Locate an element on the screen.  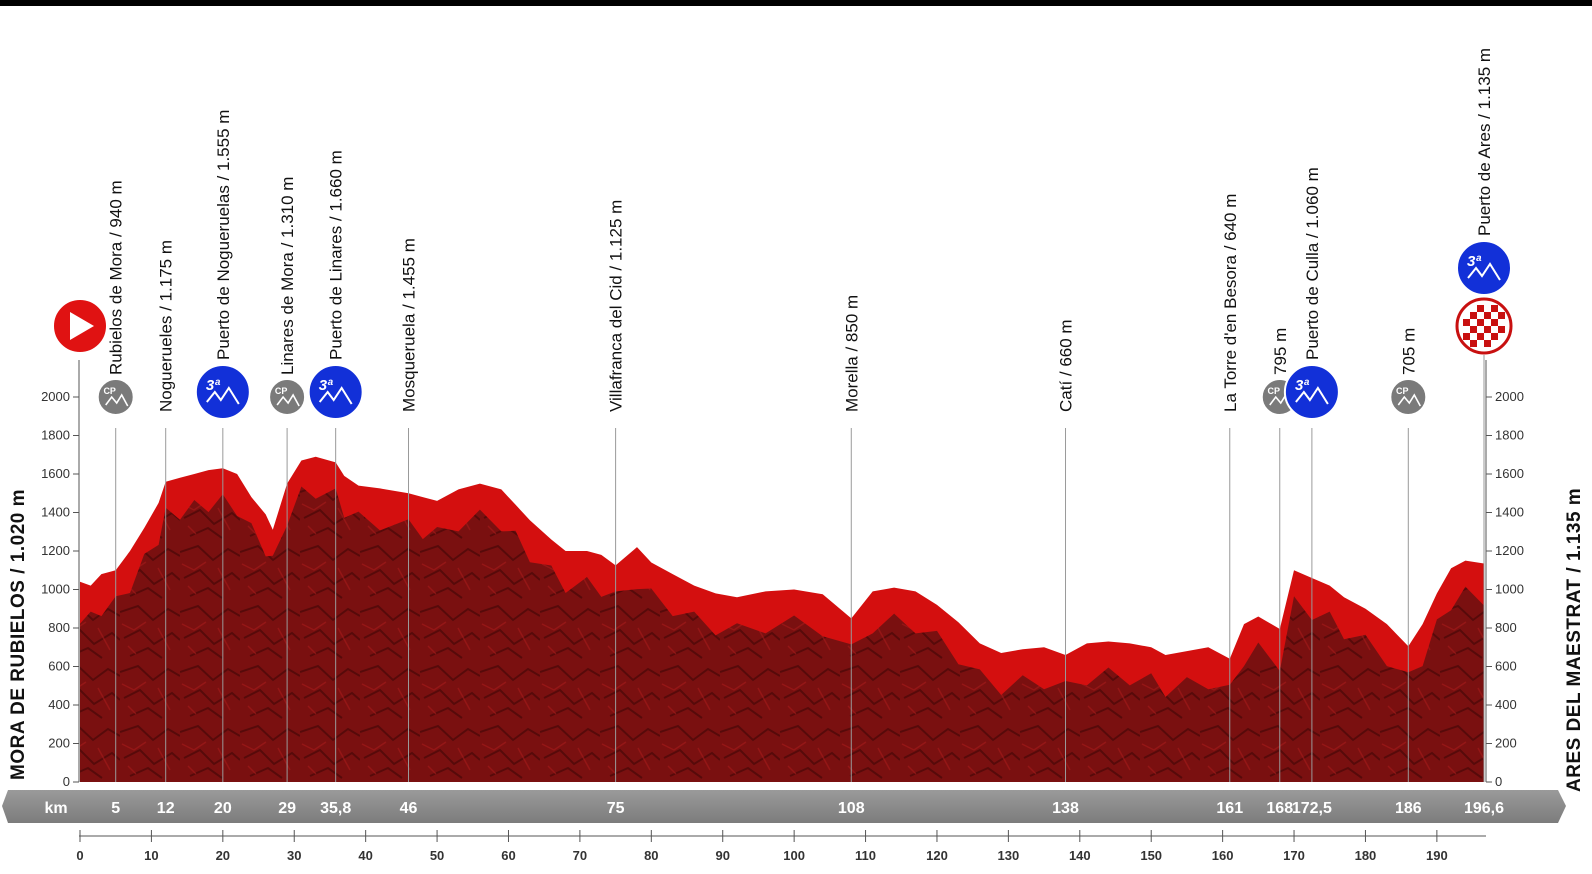
left-tick-label: 600 is located at coordinates (59, 666).